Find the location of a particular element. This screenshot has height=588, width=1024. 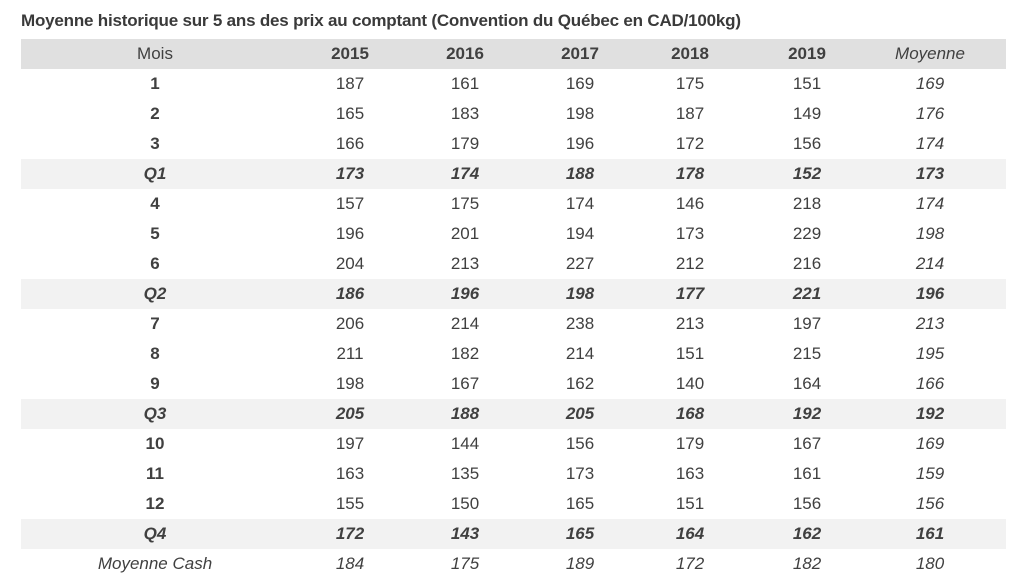

row-label: Q3 is located at coordinates (155, 413).